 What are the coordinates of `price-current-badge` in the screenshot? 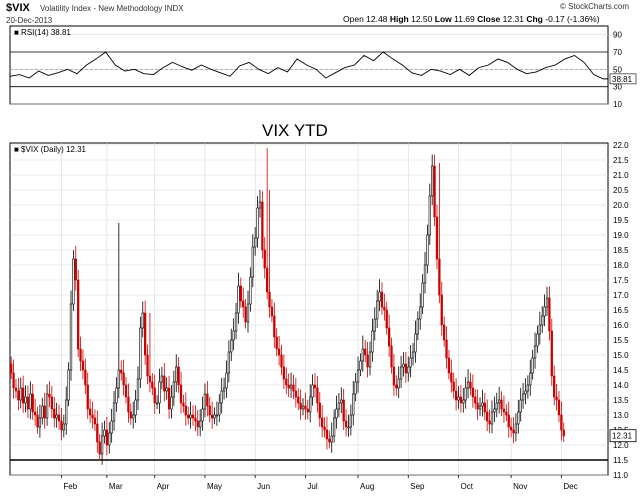 It's located at (623, 436).